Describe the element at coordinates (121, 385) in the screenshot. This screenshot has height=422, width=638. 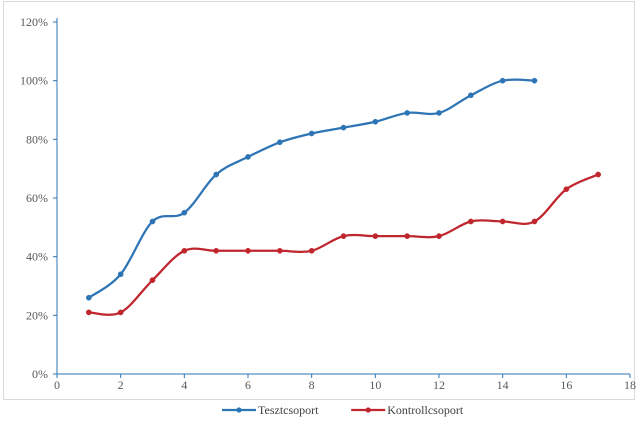
I see `x-tick-label: 2` at that location.